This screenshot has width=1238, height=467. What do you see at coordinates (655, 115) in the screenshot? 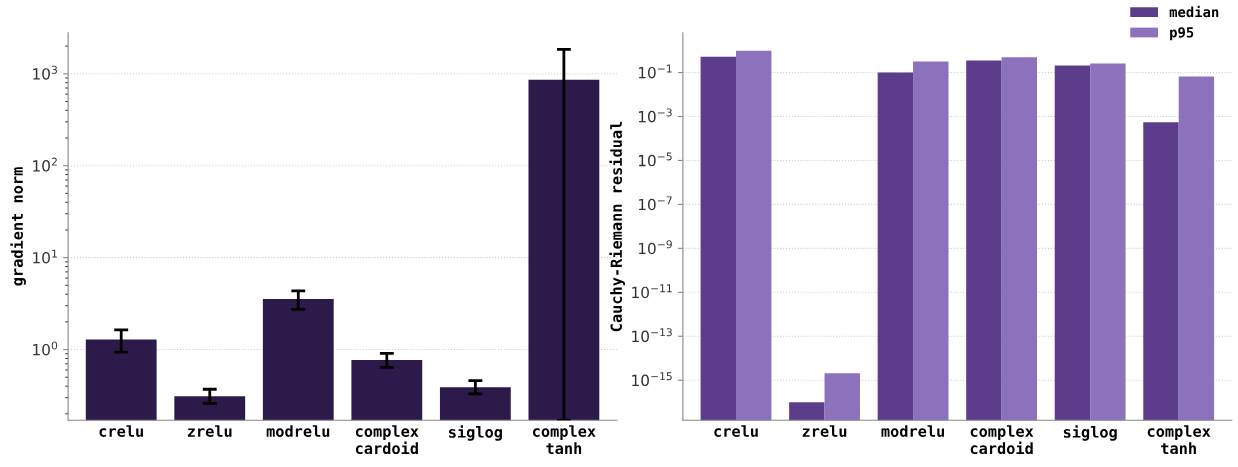
I see `y-tick-label: 10$^{−3}$` at bounding box center [655, 115].